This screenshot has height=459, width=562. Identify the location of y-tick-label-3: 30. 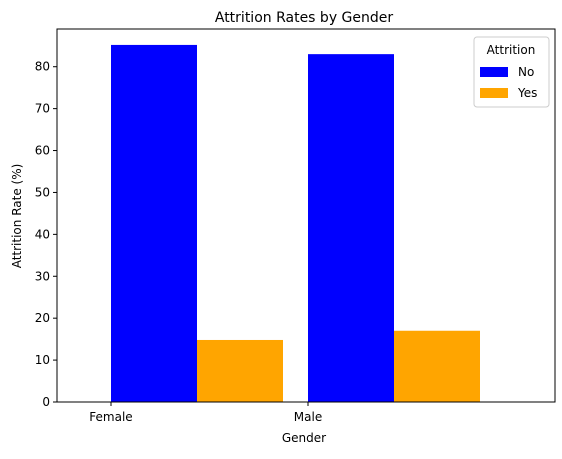
(42, 276).